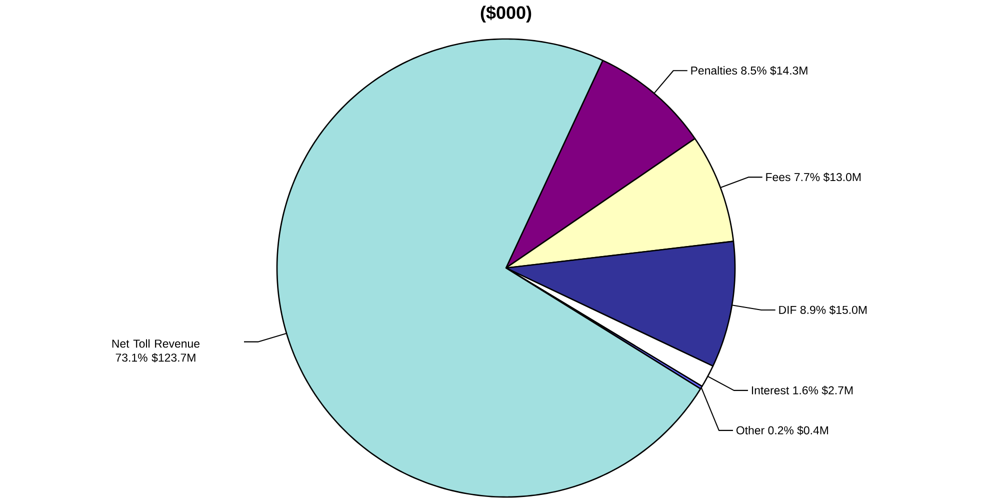 The width and height of the screenshot is (982, 498). What do you see at coordinates (798, 431) in the screenshot?
I see `data-label: 0.2% $0.4M` at bounding box center [798, 431].